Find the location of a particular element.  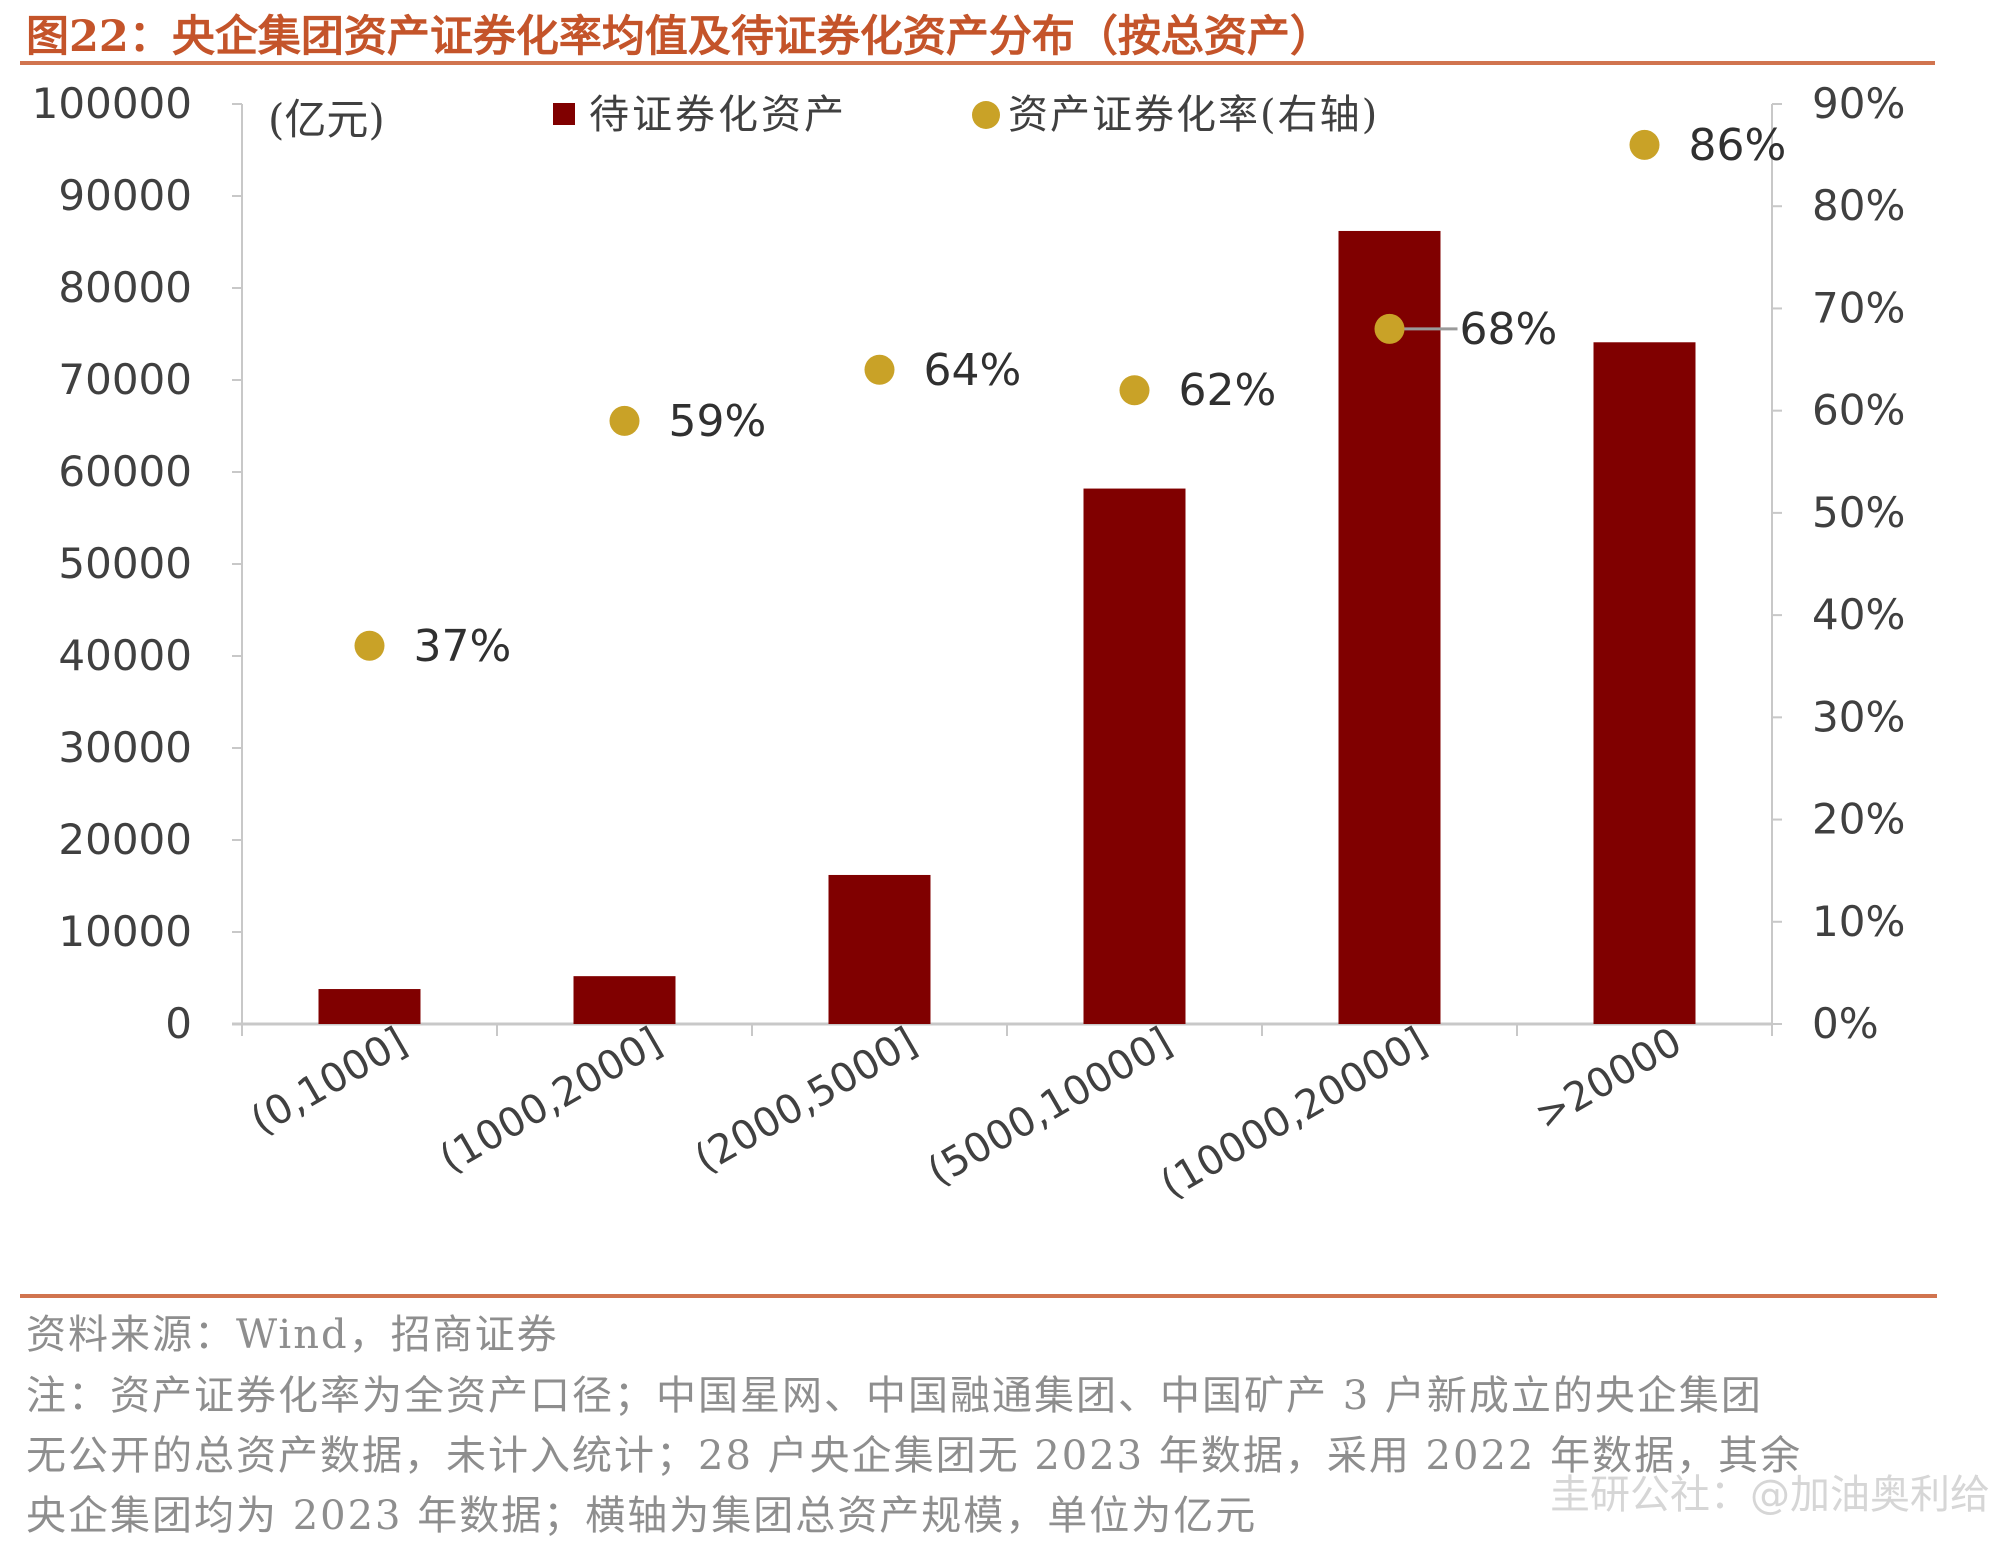

rate-label: 68% is located at coordinates (1509, 329).